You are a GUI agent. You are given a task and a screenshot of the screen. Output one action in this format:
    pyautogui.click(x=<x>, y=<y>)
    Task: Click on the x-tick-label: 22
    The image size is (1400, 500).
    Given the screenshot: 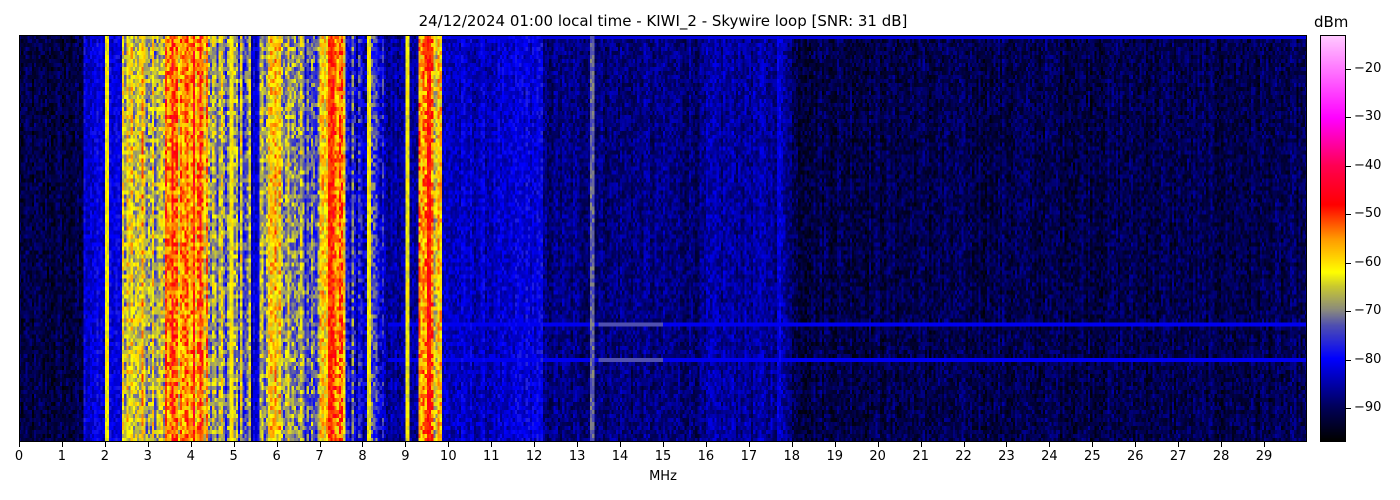 What is the action you would take?
    pyautogui.click(x=963, y=456)
    